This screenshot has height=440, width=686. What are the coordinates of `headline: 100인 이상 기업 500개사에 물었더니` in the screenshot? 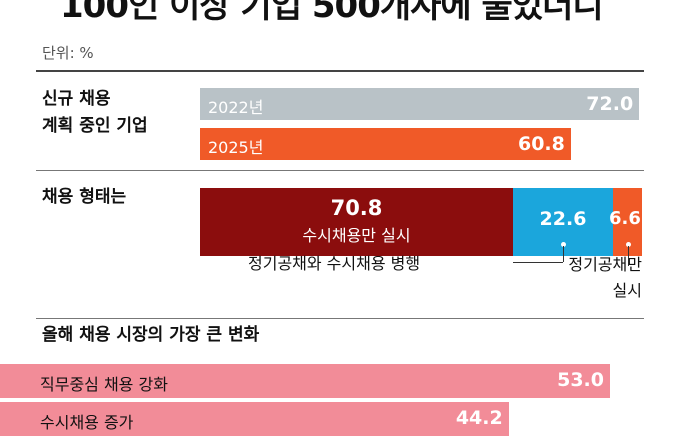 It's located at (332, 13).